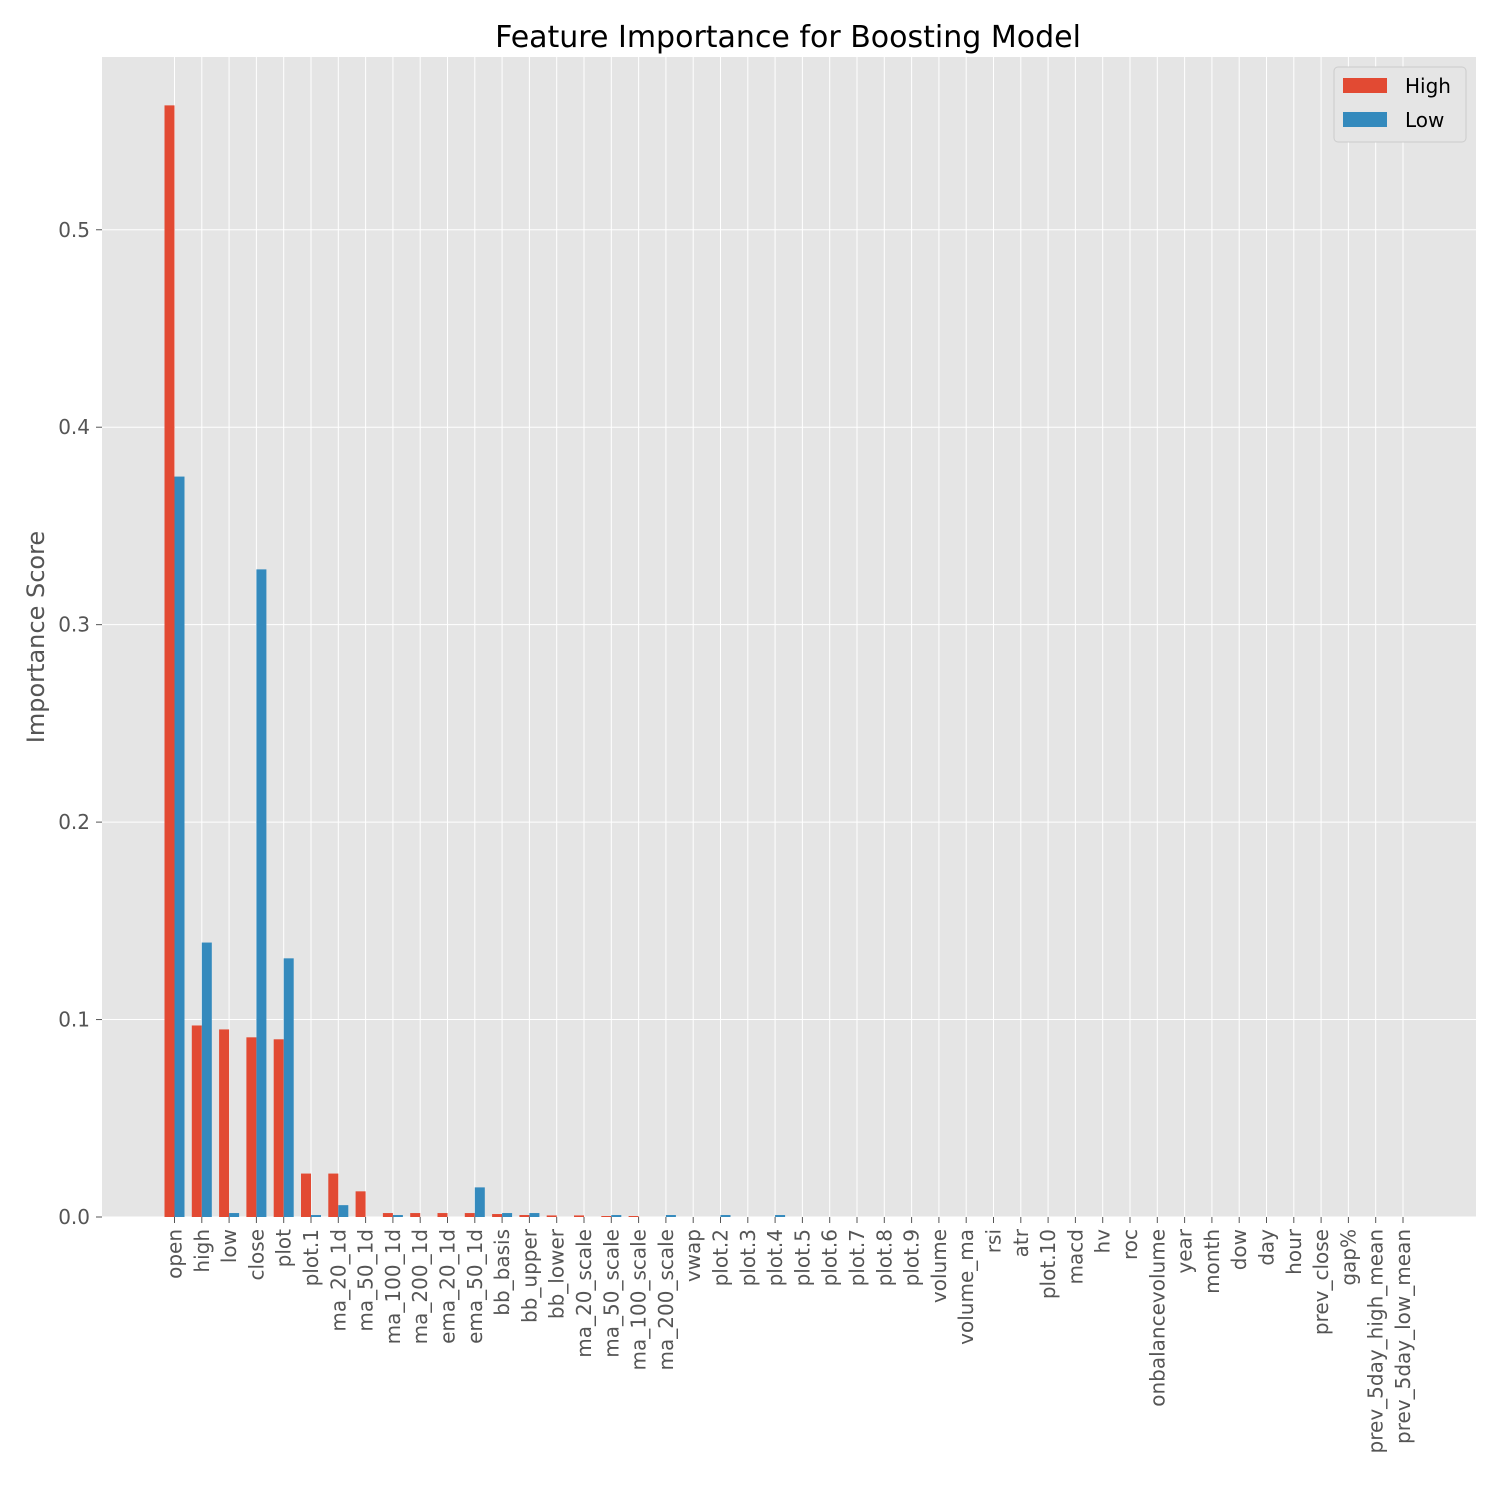 This screenshot has height=1500, width=1500. I want to click on x-tick-label: plot.4, so click(775, 1257).